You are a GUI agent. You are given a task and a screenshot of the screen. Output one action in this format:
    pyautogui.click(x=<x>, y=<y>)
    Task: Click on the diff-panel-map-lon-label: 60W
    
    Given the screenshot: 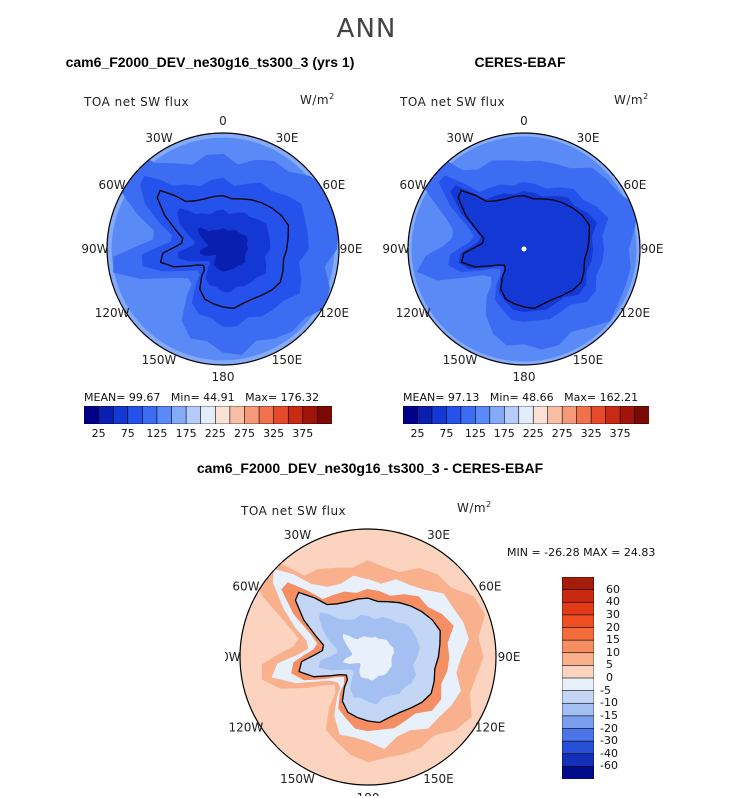 What is the action you would take?
    pyautogui.click(x=245, y=587)
    